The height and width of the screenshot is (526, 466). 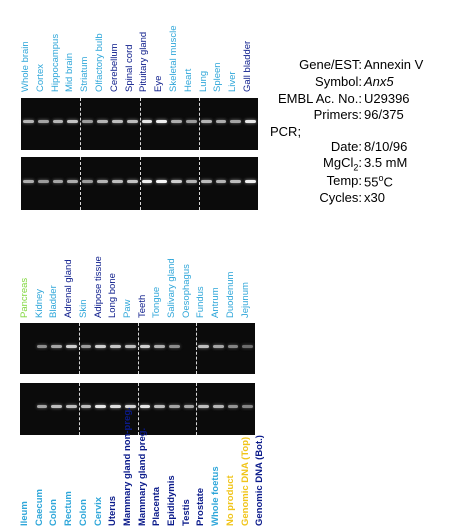 I want to click on date-row: Date: 8/10/96, so click(x=363, y=148).